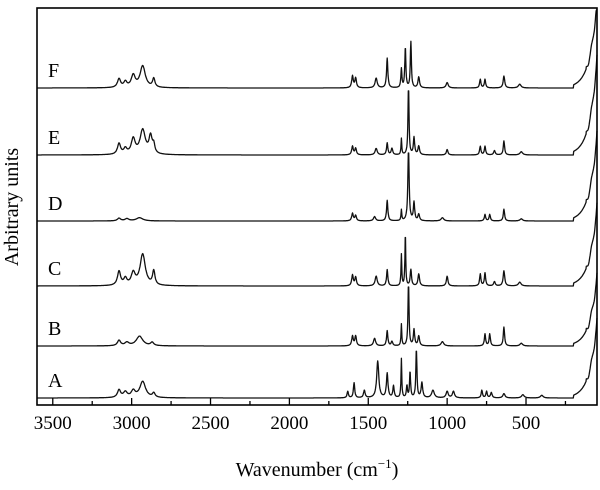 This screenshot has height=490, width=600. I want to click on x-tick-label: 3000, so click(132, 423).